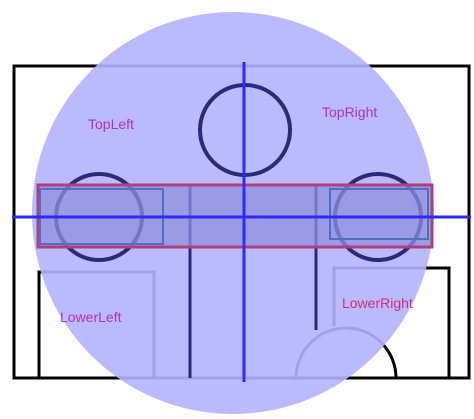  What do you see at coordinates (91, 317) in the screenshot?
I see `label-lower-left: LowerLeft` at bounding box center [91, 317].